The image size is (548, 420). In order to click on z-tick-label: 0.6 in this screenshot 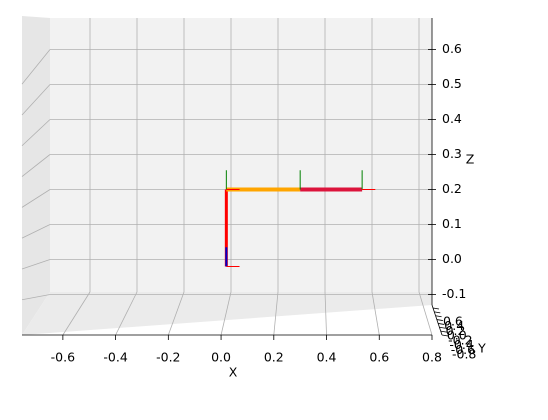, I will do `click(452, 48)`.